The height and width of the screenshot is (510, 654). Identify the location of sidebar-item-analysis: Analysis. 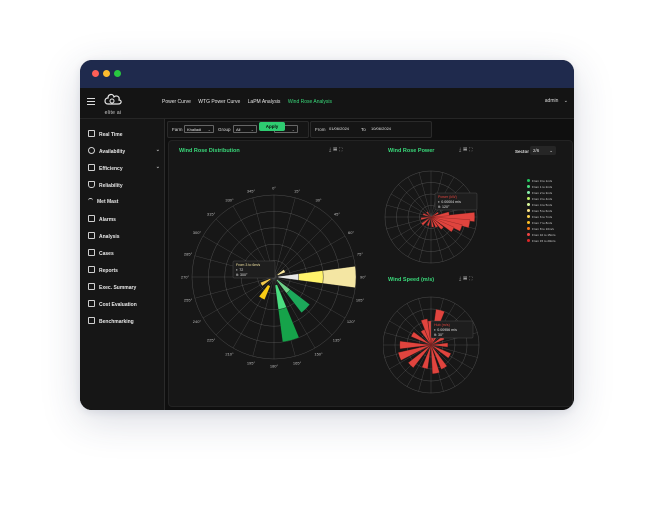
(124, 237).